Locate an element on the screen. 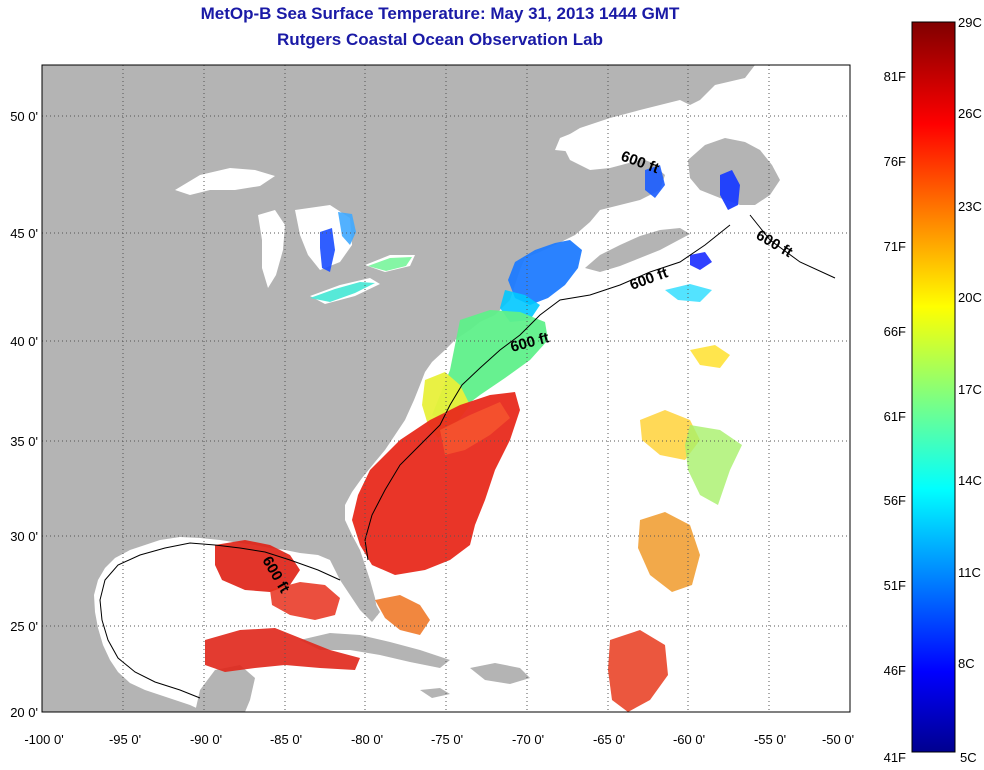 The image size is (984, 770). colorbar-fahrenheit-label: 51F is located at coordinates (895, 585).